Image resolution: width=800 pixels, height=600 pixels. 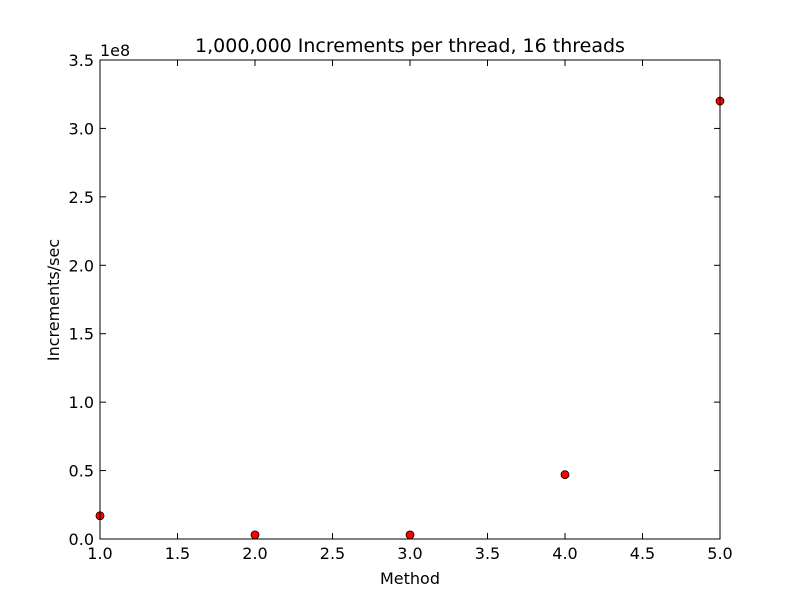 I want to click on y-tick-label: 3.0, so click(x=81, y=128).